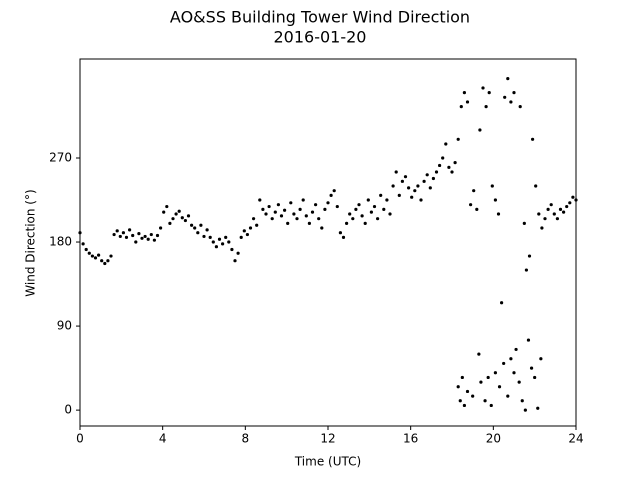  Describe the element at coordinates (60, 157) in the screenshot. I see `y-tick-label: 270` at that location.